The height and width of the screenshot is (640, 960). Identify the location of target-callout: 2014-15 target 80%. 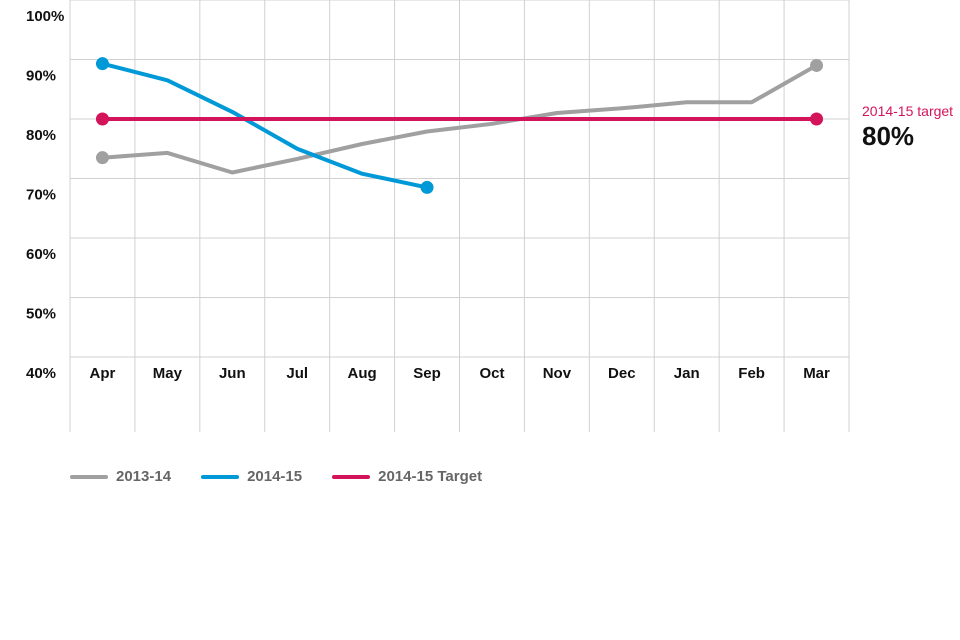
(907, 127).